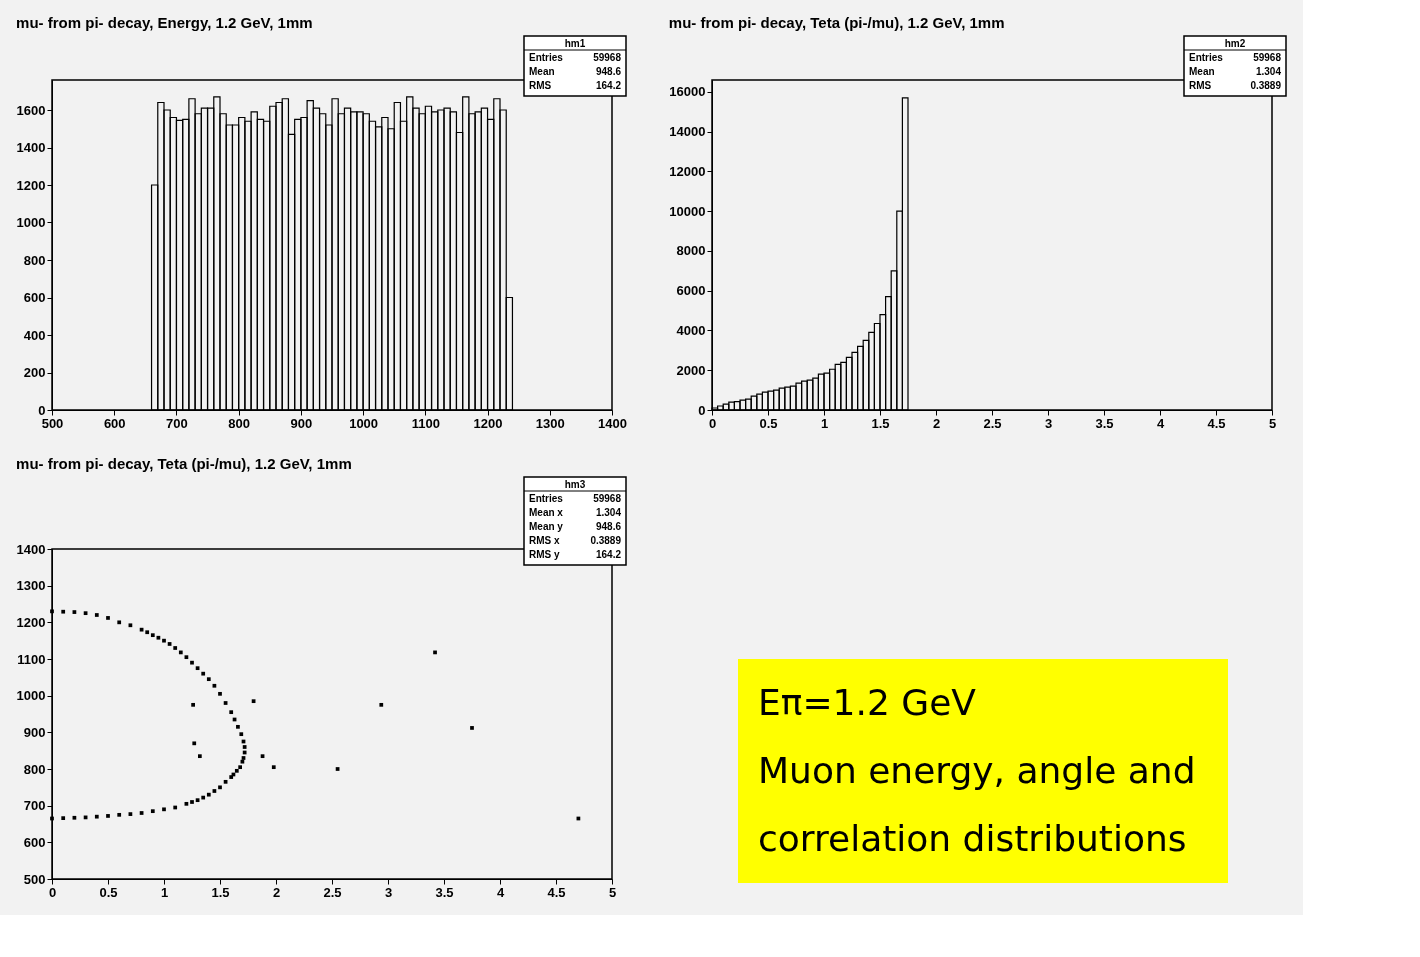  What do you see at coordinates (691, 291) in the screenshot?
I see `y-tick-label: 6000` at bounding box center [691, 291].